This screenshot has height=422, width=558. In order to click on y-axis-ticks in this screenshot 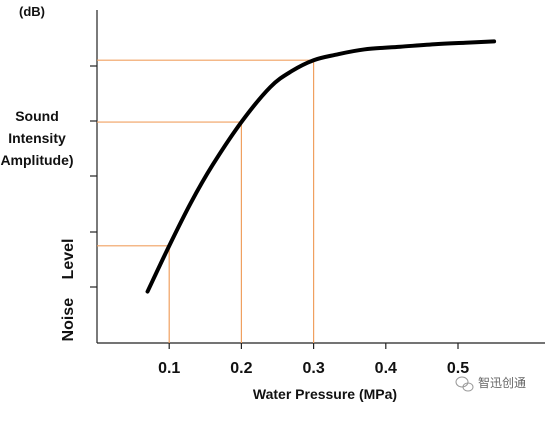, I will do `click(93, 176)`.